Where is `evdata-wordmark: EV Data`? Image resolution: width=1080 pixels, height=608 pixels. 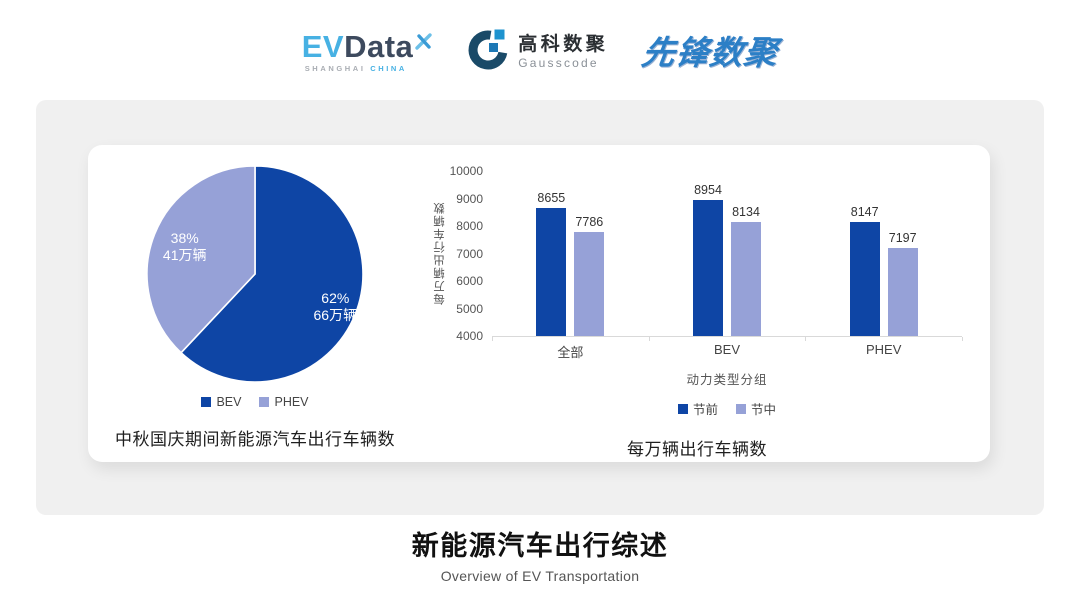
evdata-wordmark: EV Data is located at coordinates (368, 46).